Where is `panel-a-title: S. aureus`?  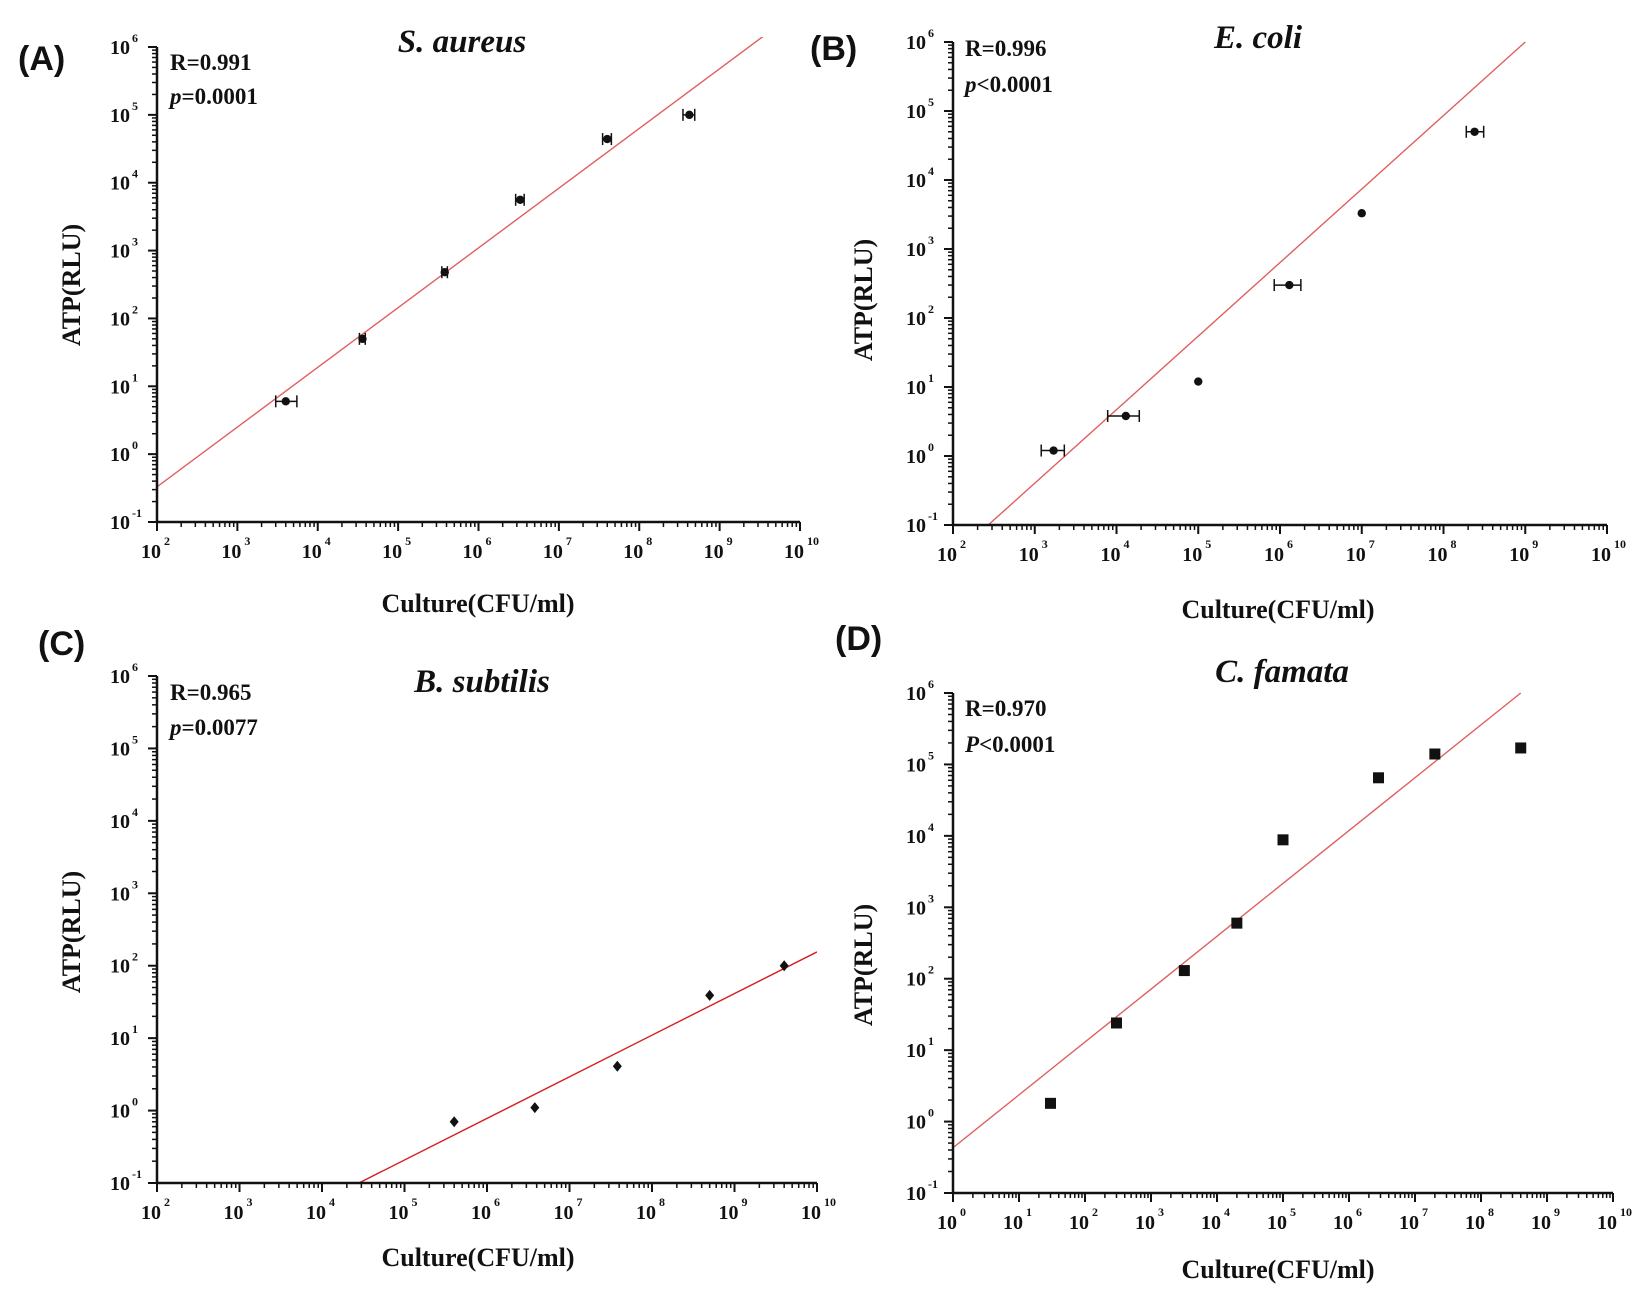 panel-a-title: S. aureus is located at coordinates (462, 42).